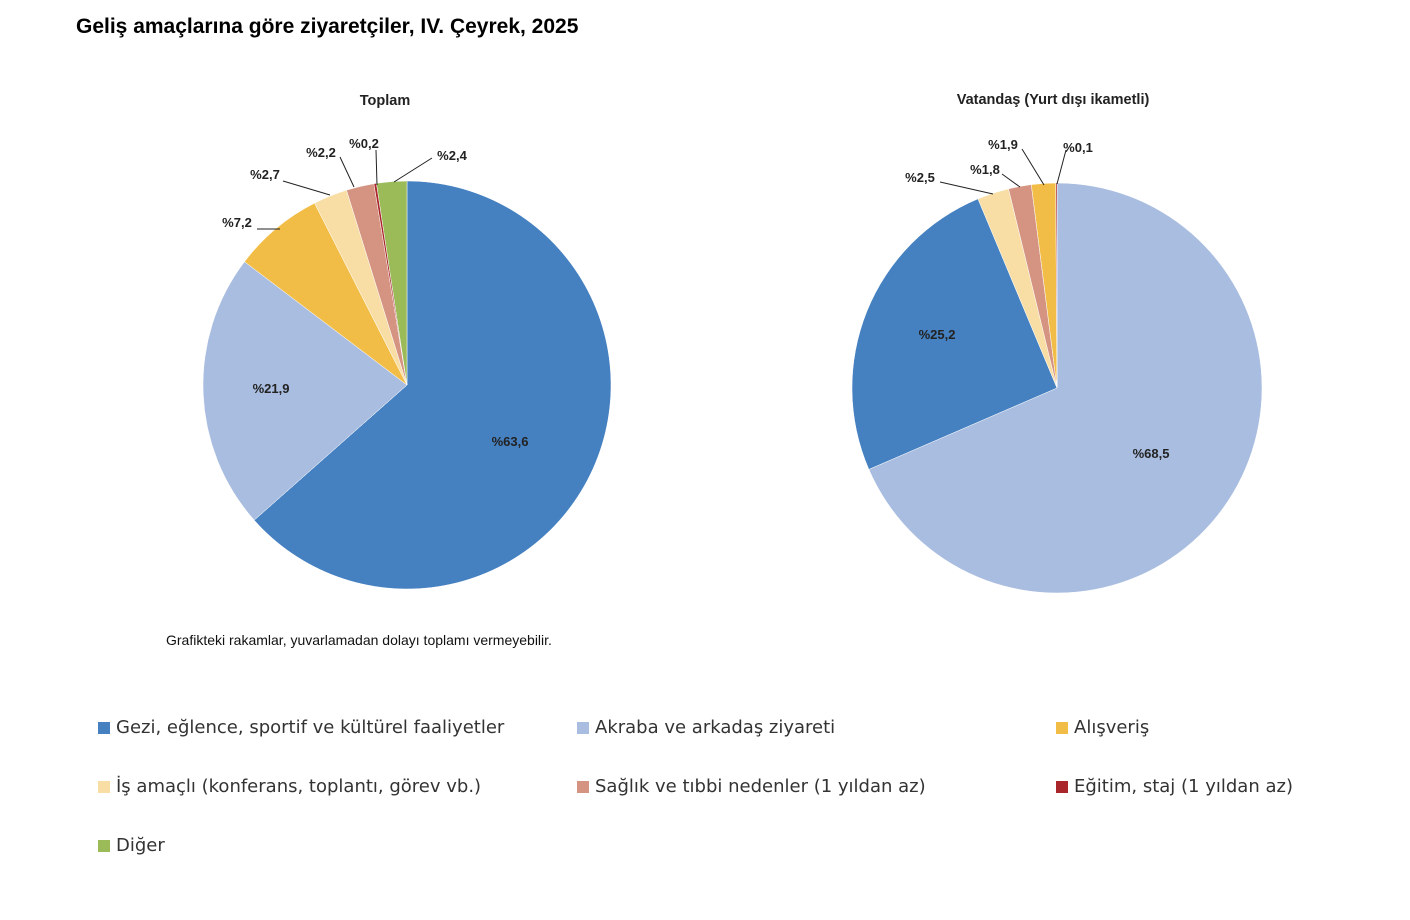 The image size is (1410, 920). What do you see at coordinates (237, 222) in the screenshot?
I see `data-label: %7,2` at bounding box center [237, 222].